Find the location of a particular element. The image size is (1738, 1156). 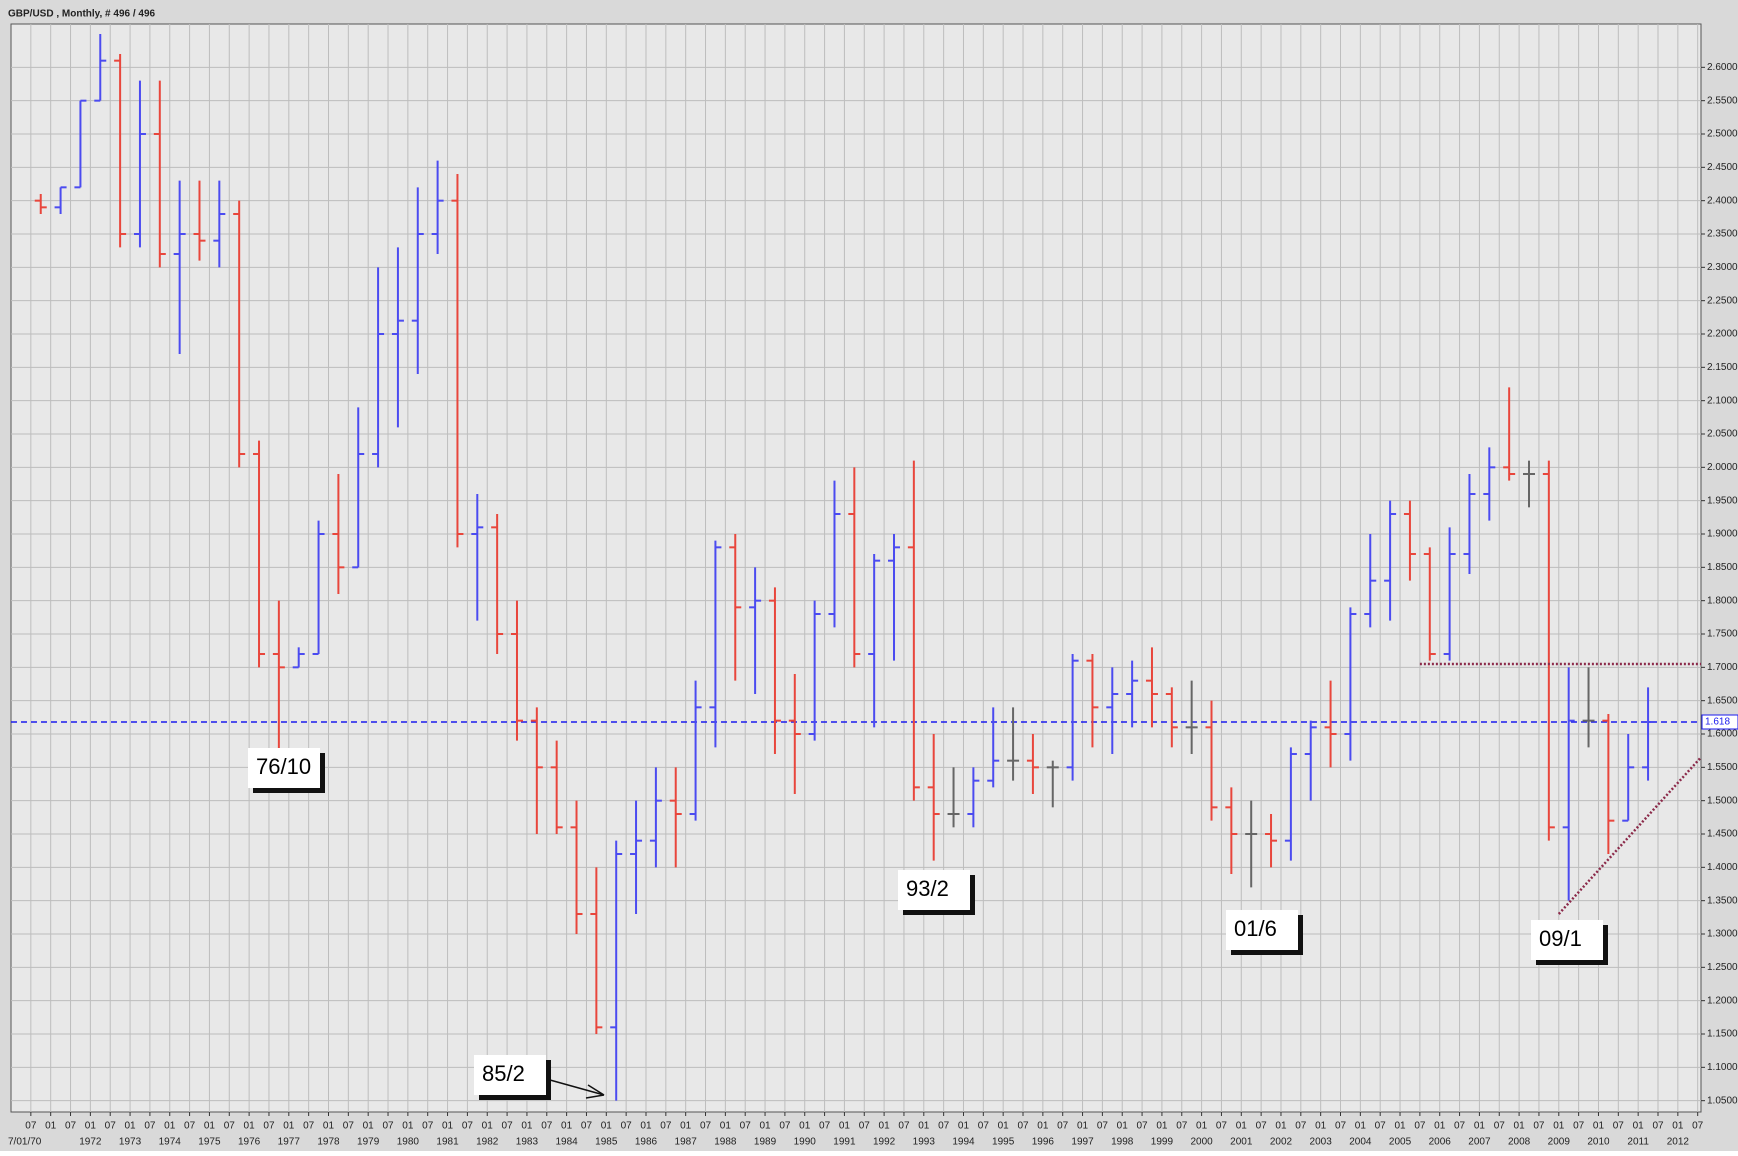

year-label: 2009 is located at coordinates (1559, 1142).